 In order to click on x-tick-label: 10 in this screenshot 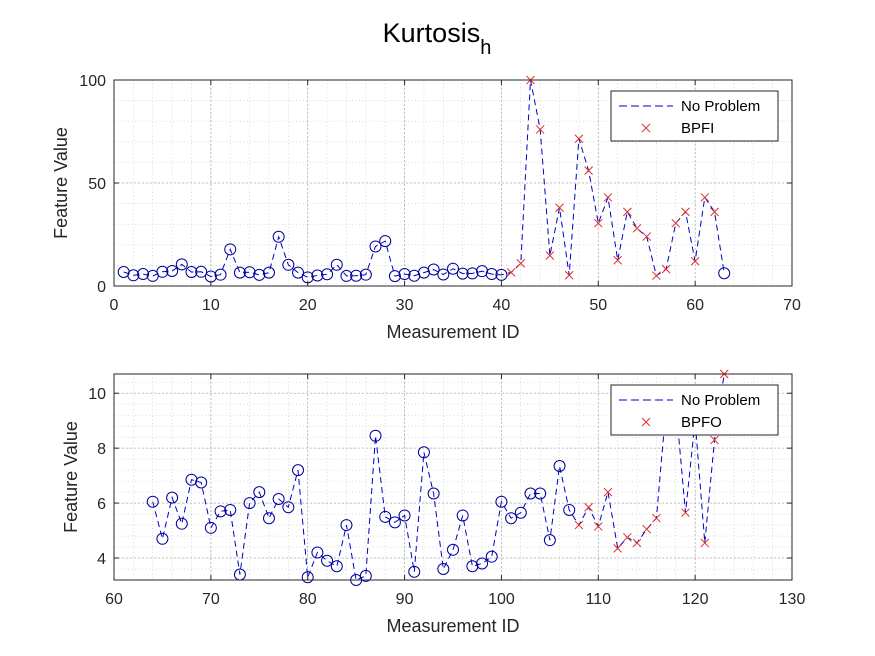, I will do `click(211, 305)`.